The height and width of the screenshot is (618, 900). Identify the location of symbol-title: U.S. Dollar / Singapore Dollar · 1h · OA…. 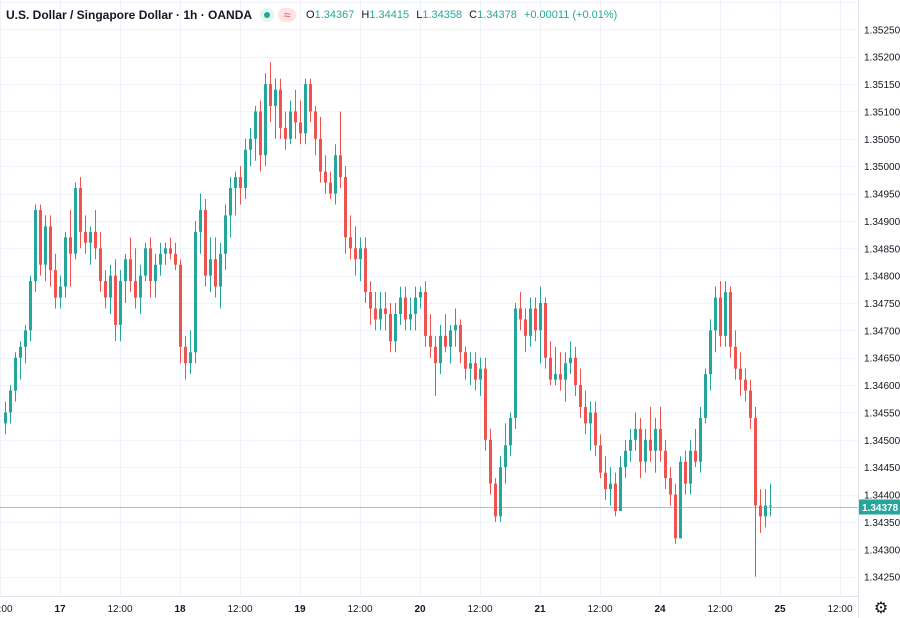
(129, 15).